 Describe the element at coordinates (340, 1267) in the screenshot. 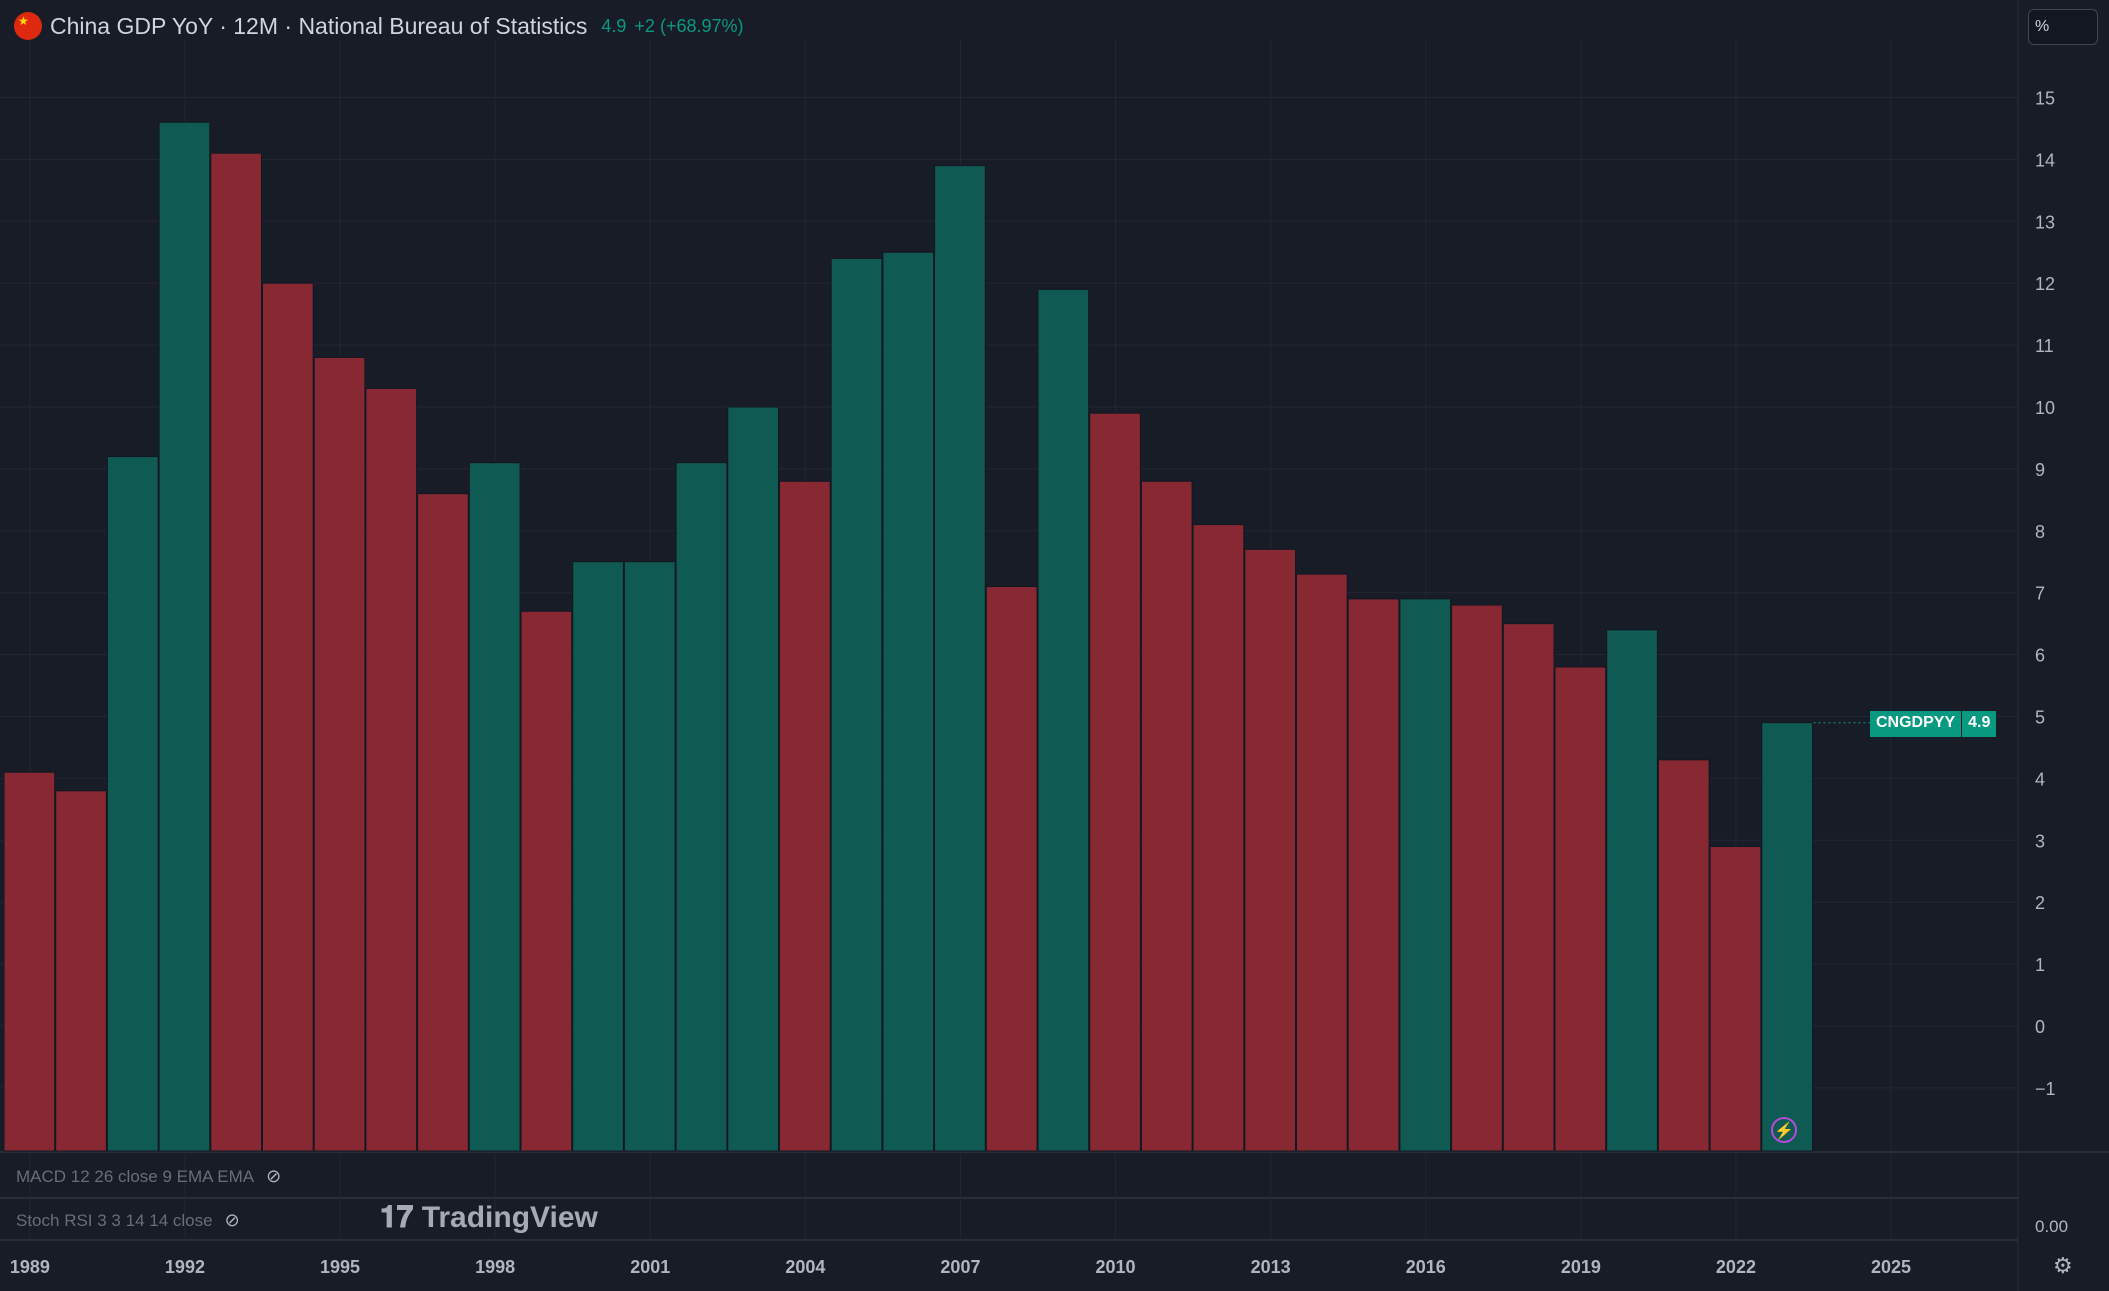

I see `x-tick-label: 1995` at that location.